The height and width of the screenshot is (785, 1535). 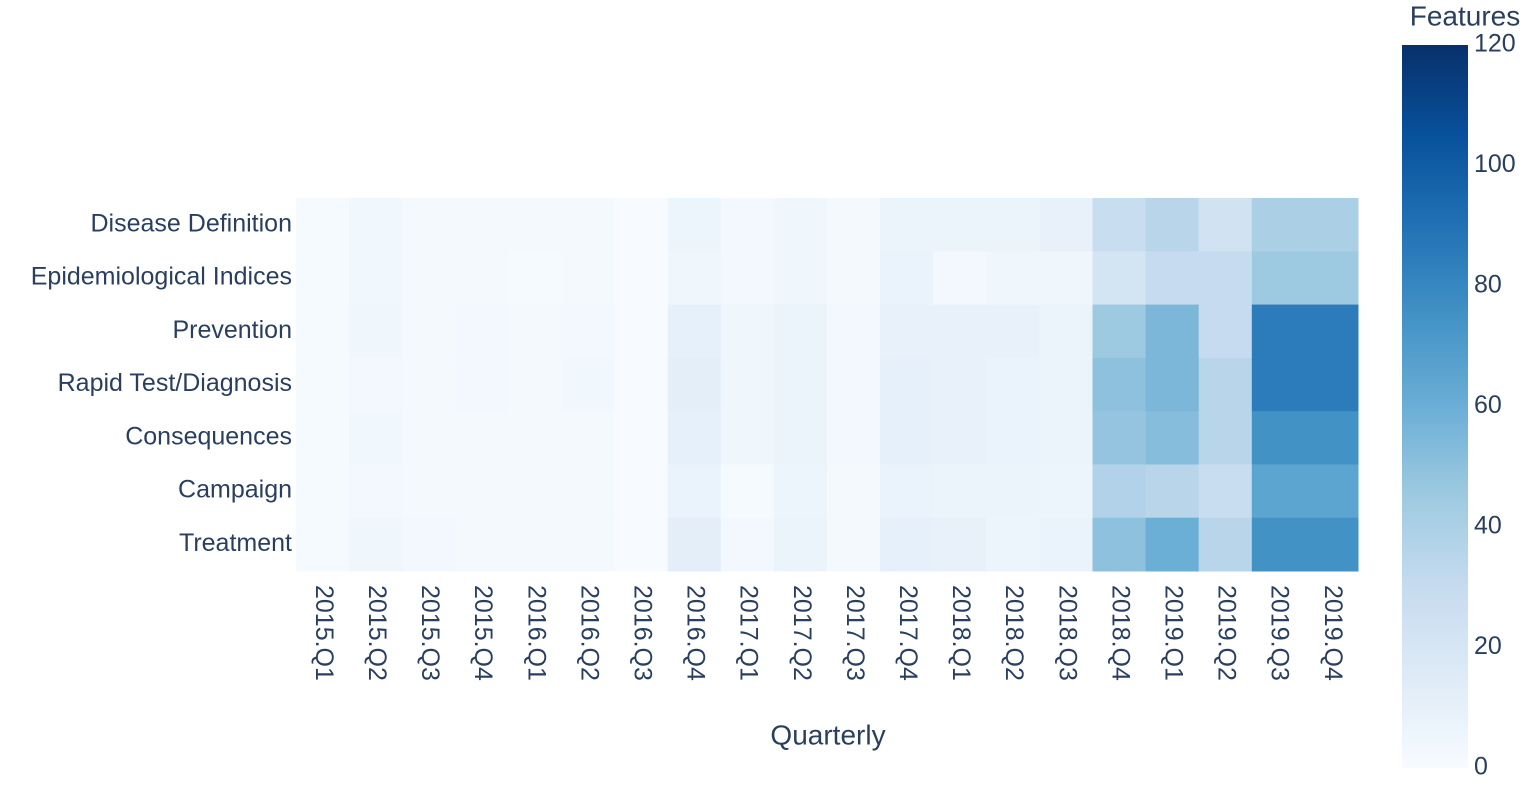 What do you see at coordinates (1488, 646) in the screenshot?
I see `colorbar-tick-label: 20` at bounding box center [1488, 646].